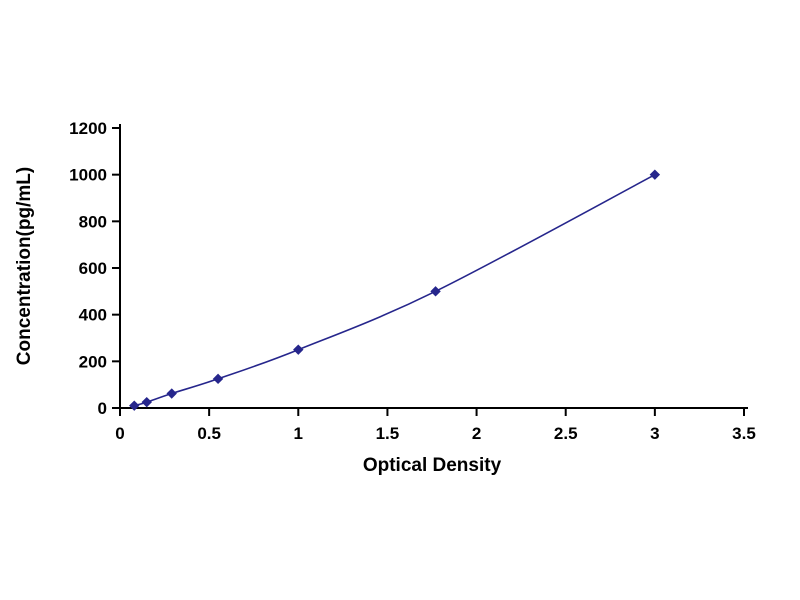 This screenshot has width=800, height=600. What do you see at coordinates (744, 433) in the screenshot?
I see `x-tick-label: 3.5` at bounding box center [744, 433].